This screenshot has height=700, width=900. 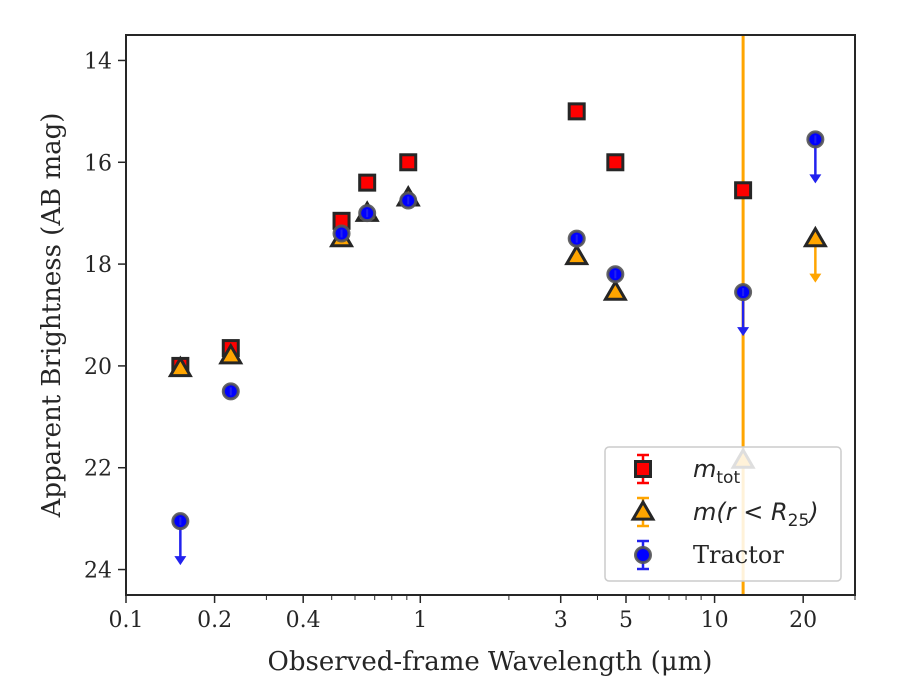 What do you see at coordinates (756, 514) in the screenshot?
I see `legend-label: m(r < R25)` at bounding box center [756, 514].